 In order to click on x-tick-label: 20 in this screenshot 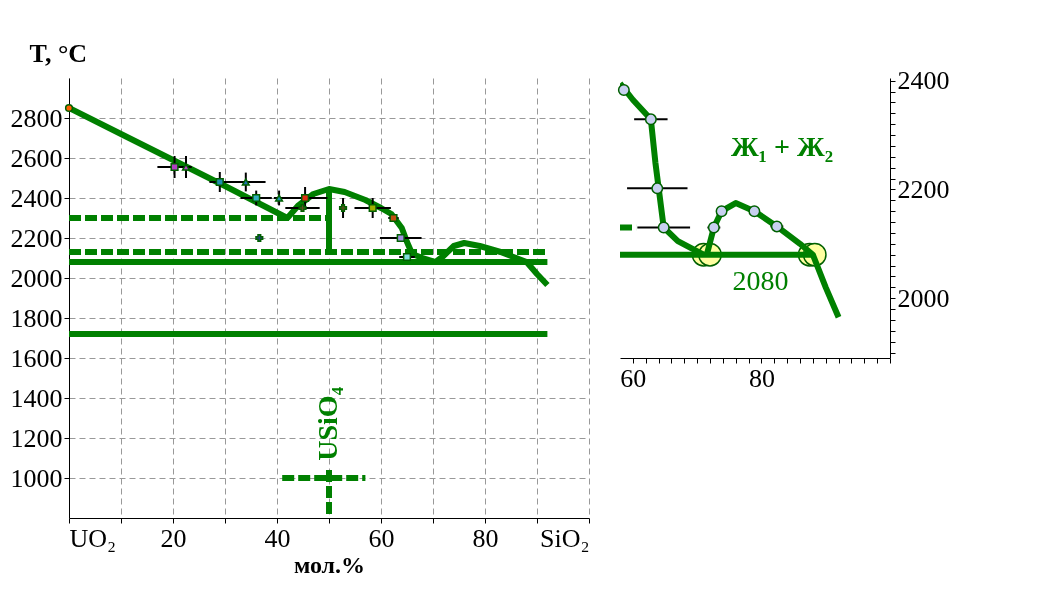, I will do `click(173, 538)`.